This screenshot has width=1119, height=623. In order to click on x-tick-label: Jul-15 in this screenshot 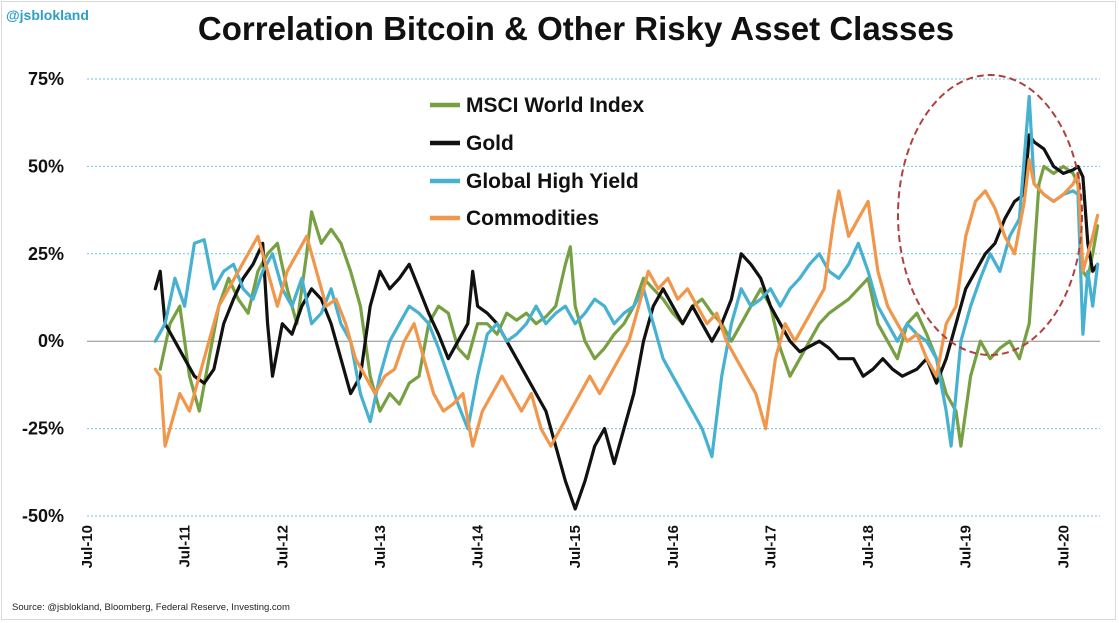, I will do `click(575, 546)`.